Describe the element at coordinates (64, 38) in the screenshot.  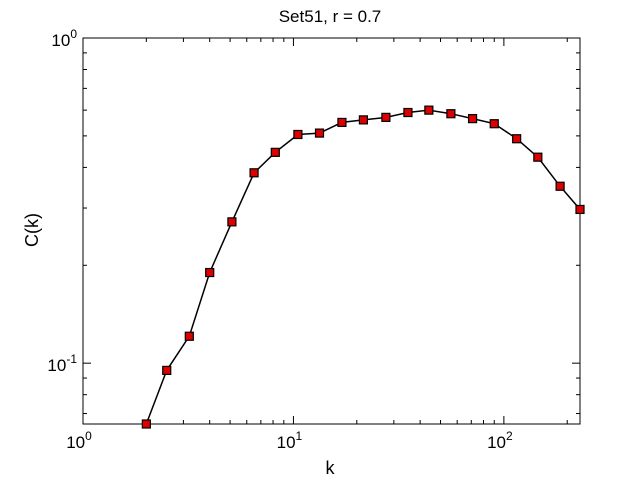
I see `y-tick-label: 10⁰` at that location.